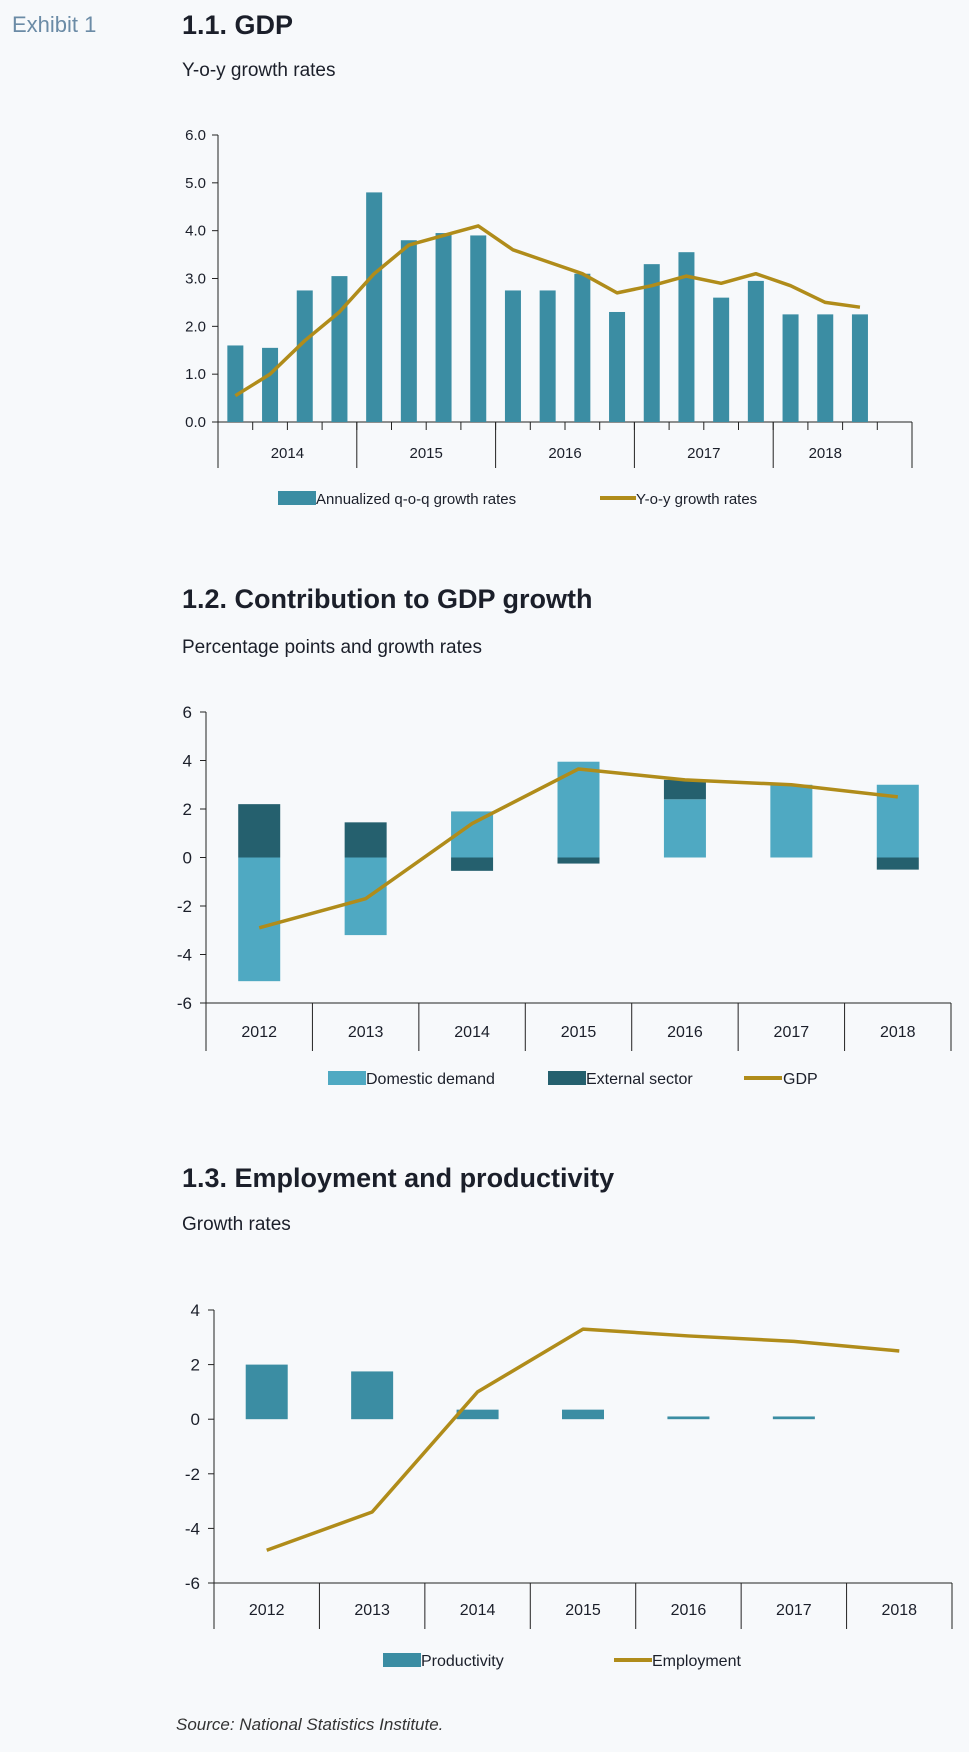  Describe the element at coordinates (800, 1079) in the screenshot. I see `legend-label: GDP` at that location.